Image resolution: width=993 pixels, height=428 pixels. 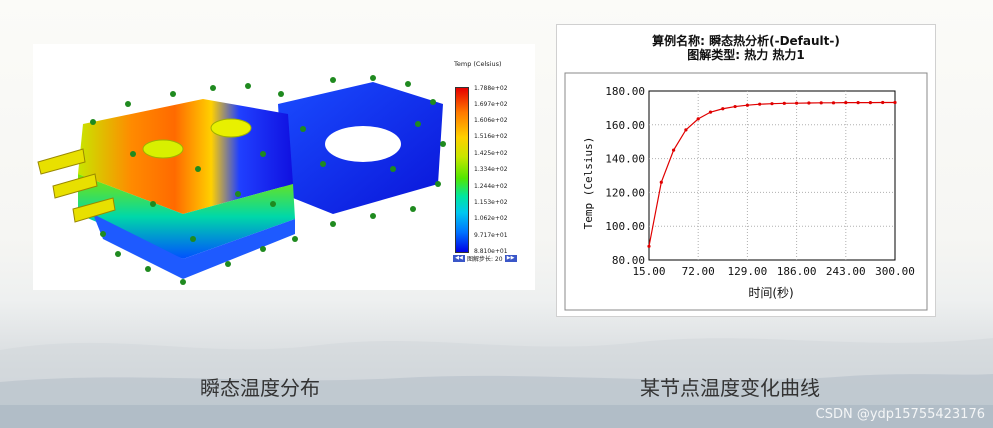 I want to click on step-label: 图解步长: 20, so click(x=485, y=259).